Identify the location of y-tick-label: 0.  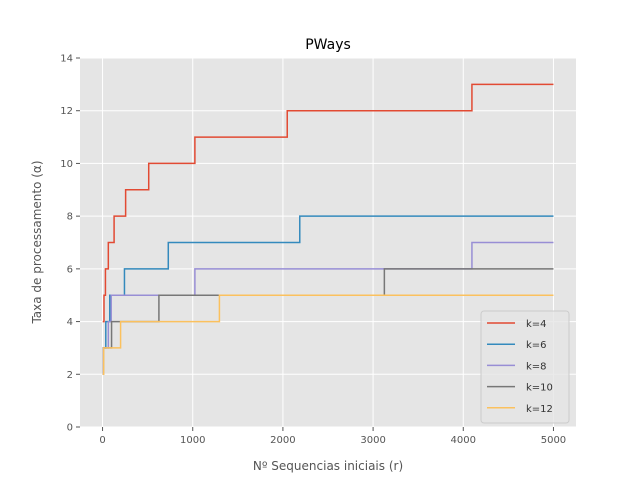
(70, 428).